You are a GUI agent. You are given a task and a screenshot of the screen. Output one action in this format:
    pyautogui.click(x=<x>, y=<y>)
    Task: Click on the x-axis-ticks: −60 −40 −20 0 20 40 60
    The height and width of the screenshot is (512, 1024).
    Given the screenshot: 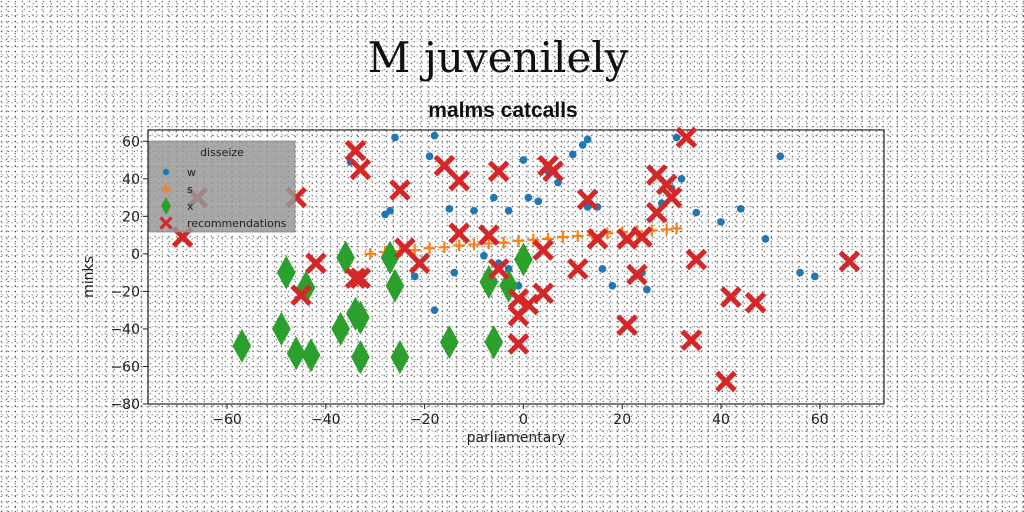 What is the action you would take?
    pyautogui.click(x=520, y=416)
    